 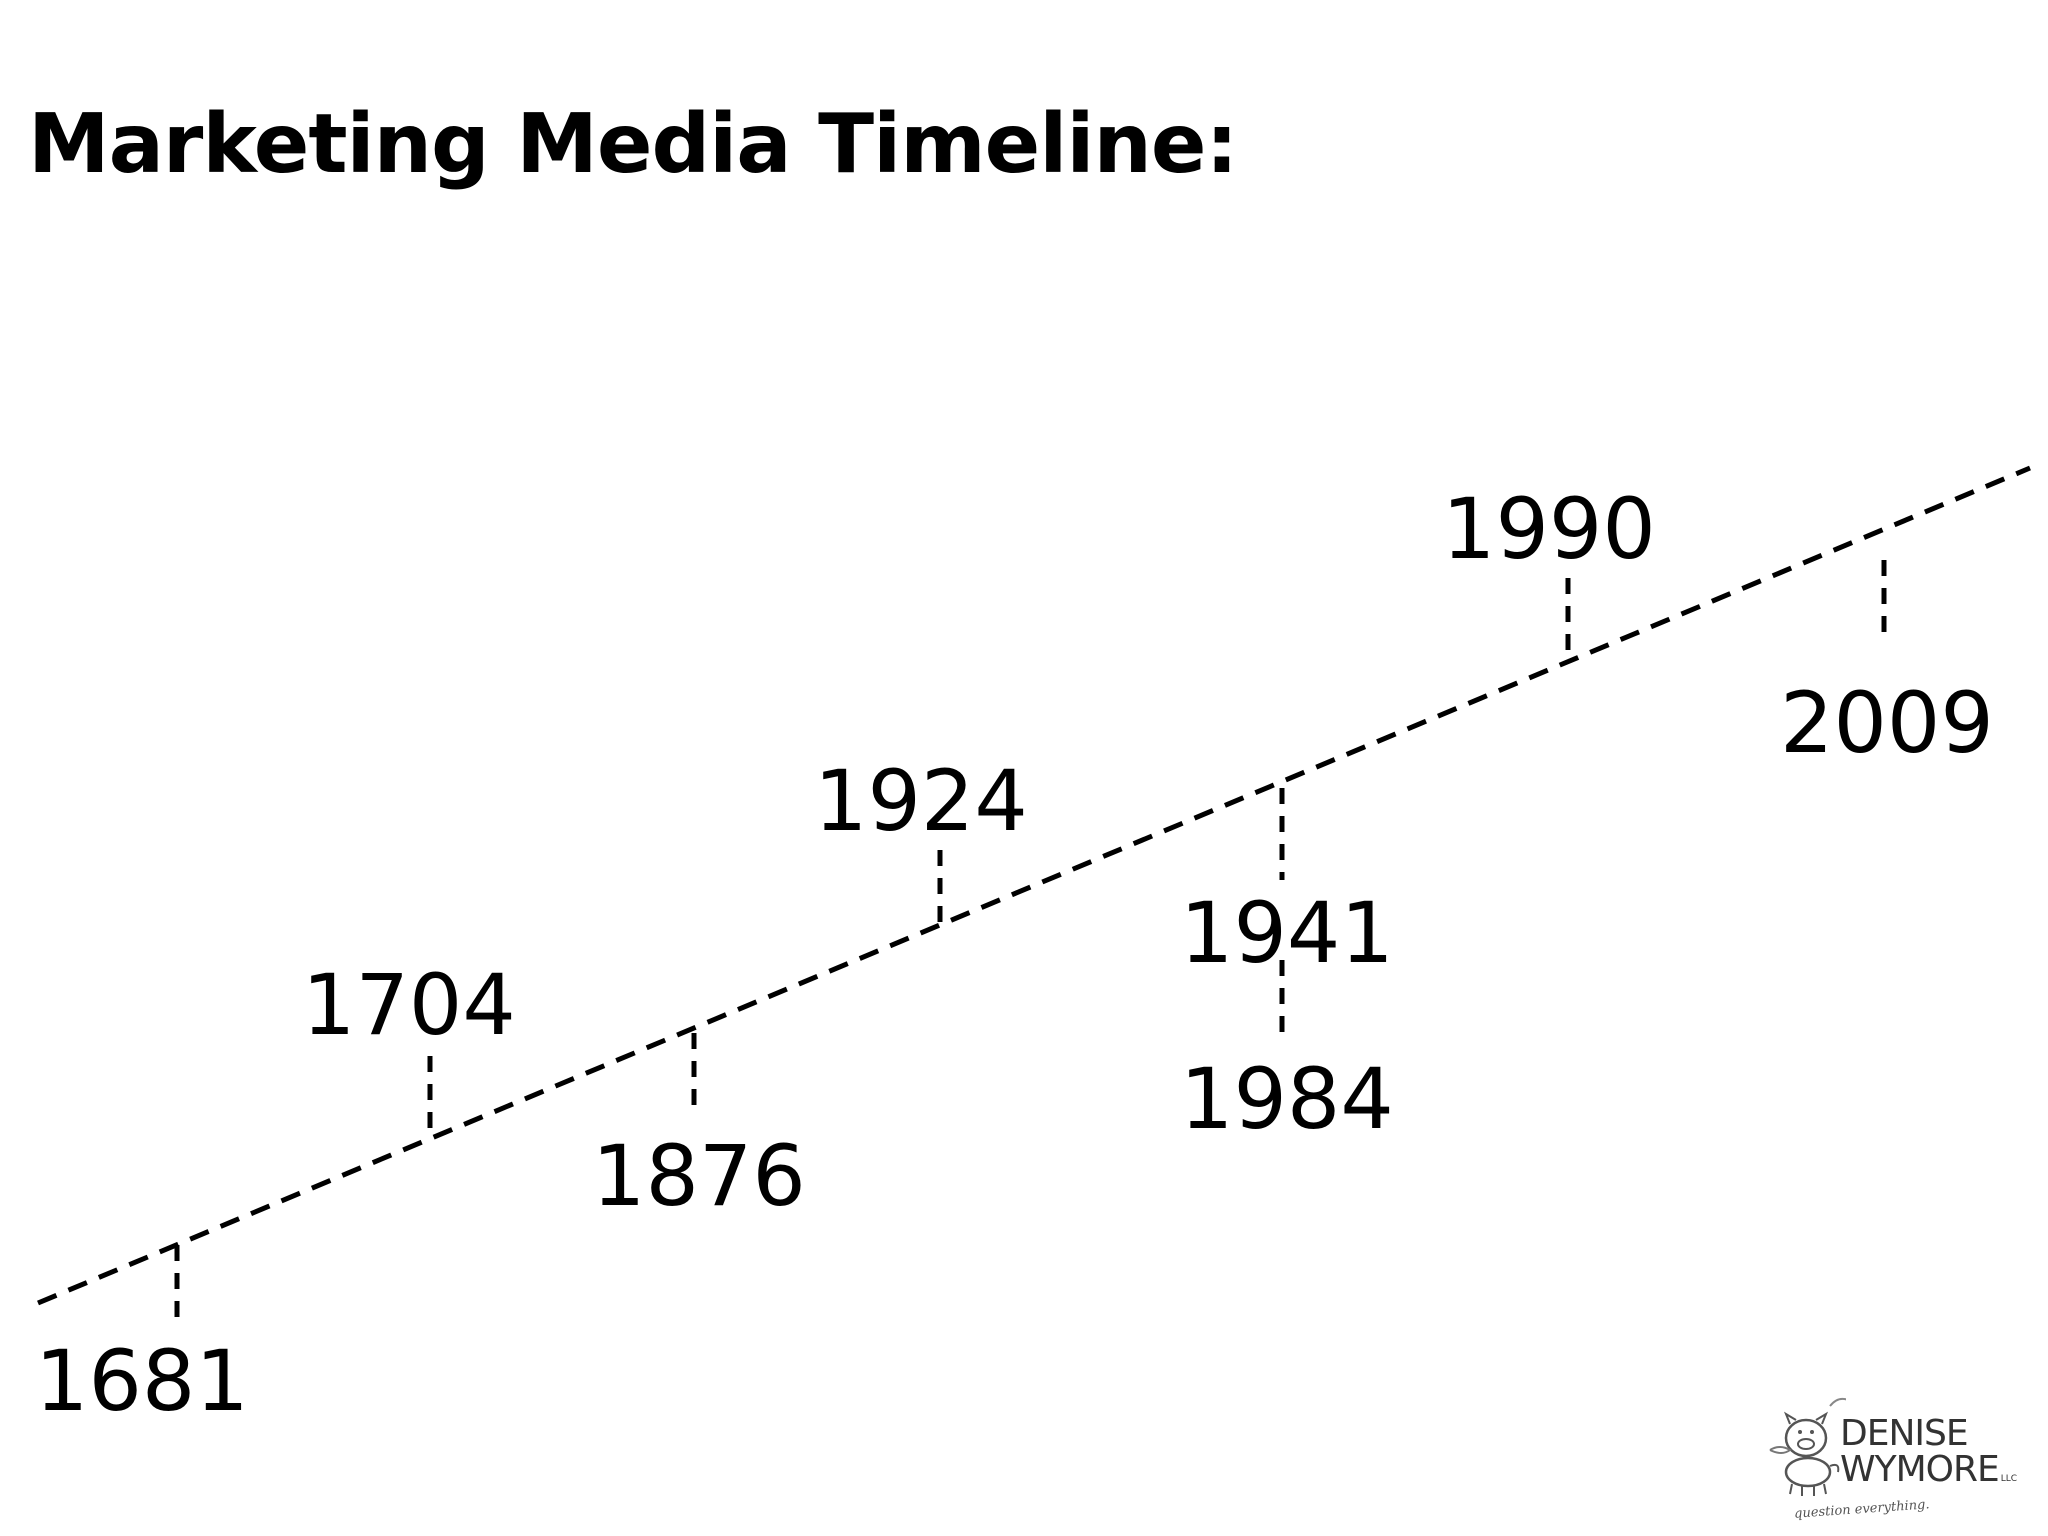 What do you see at coordinates (1549, 529) in the screenshot?
I see `year-label-1990: 1990` at bounding box center [1549, 529].